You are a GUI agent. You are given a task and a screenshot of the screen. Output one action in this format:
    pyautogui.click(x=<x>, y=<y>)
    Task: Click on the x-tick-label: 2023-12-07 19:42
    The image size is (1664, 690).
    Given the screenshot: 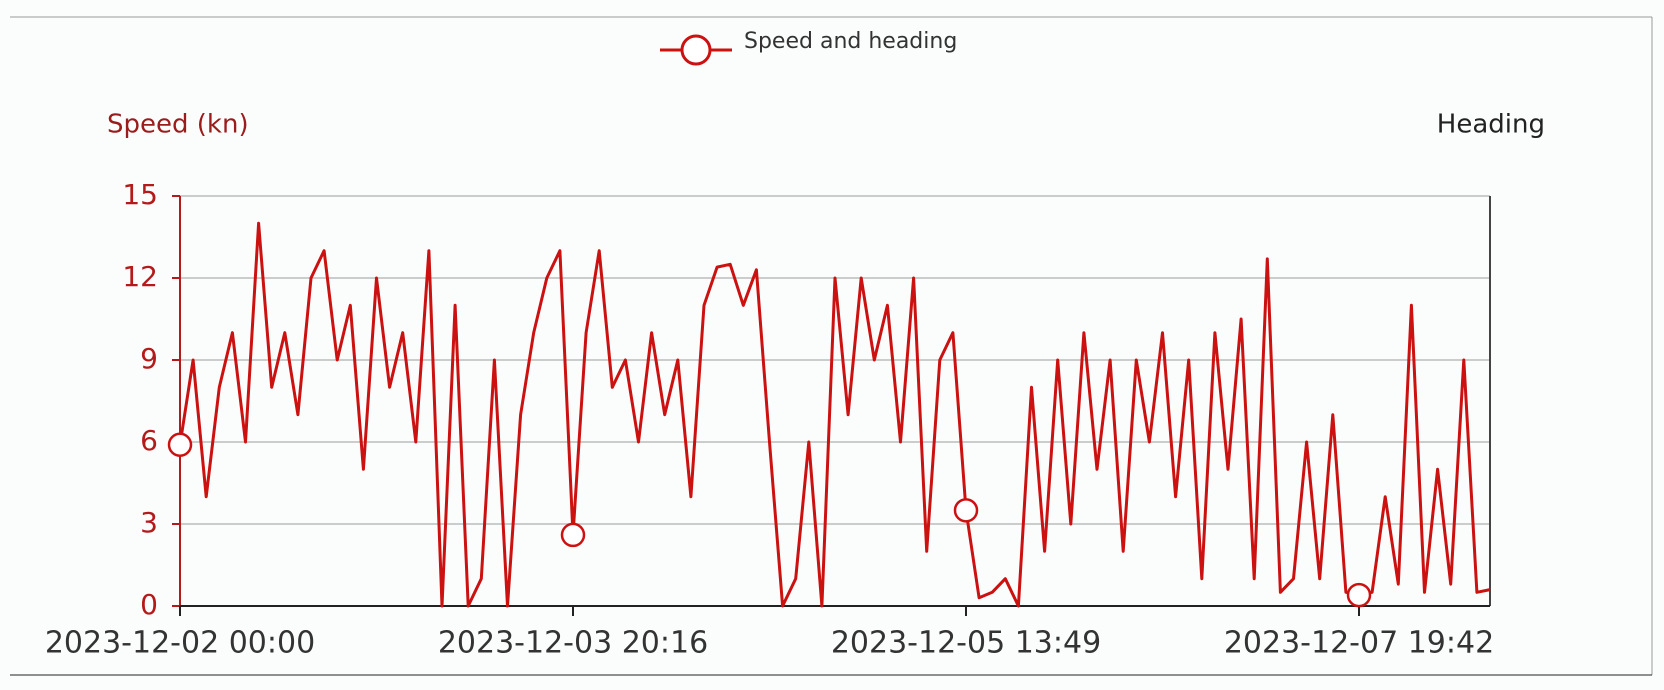 What is the action you would take?
    pyautogui.click(x=1359, y=643)
    